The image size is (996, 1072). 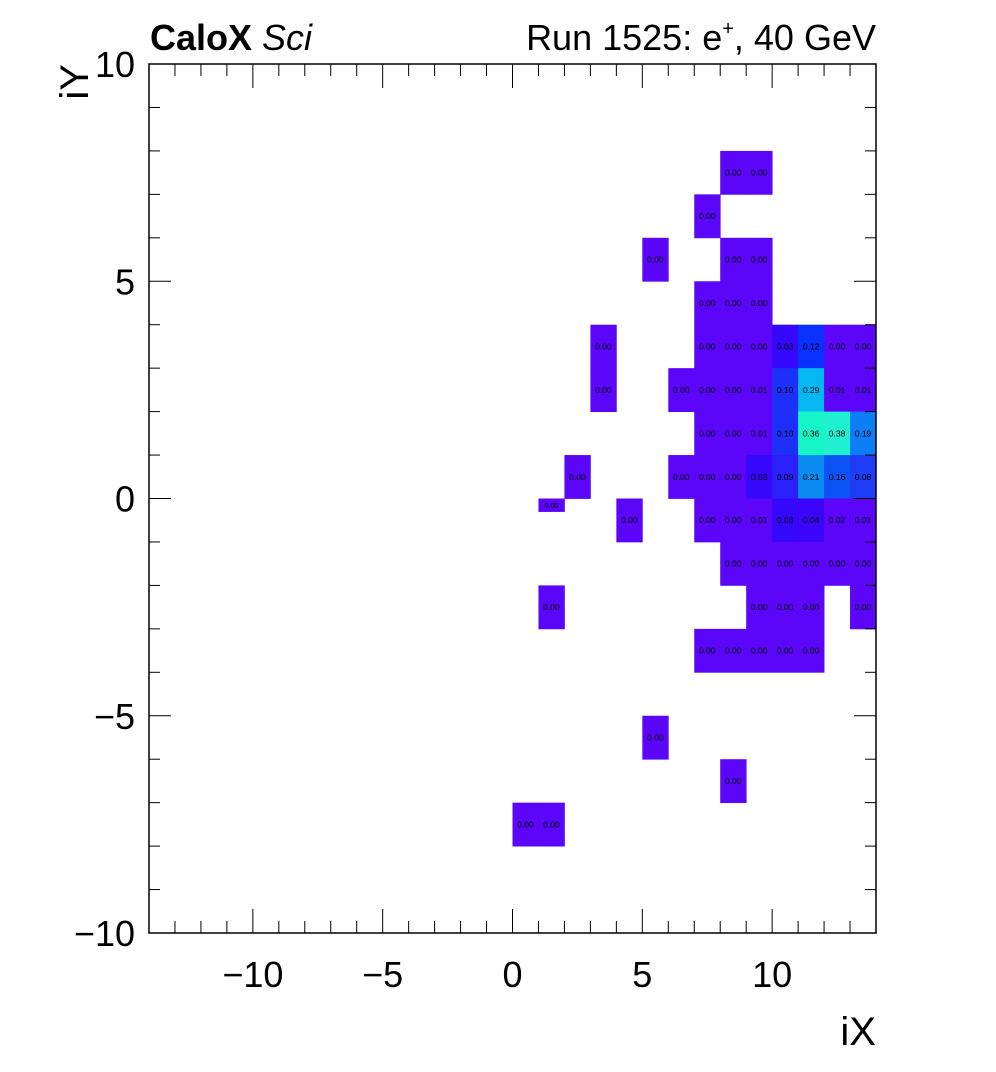 What do you see at coordinates (811, 390) in the screenshot?
I see `cell-value-label: 0.29` at bounding box center [811, 390].